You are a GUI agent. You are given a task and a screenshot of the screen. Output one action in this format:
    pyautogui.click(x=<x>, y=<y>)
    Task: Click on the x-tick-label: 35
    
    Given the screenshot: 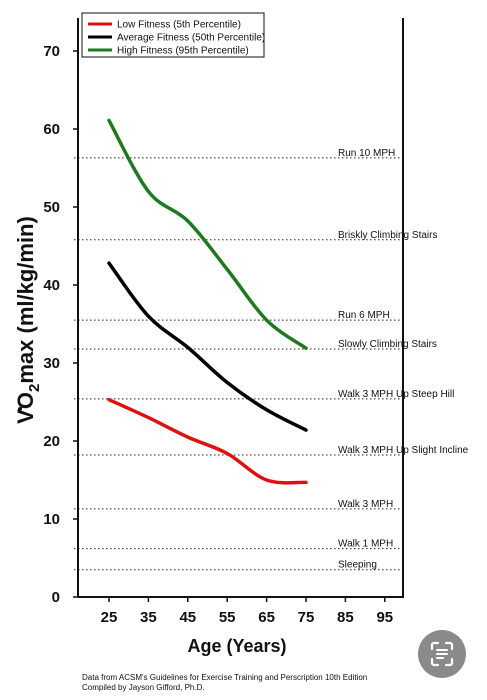 What is the action you would take?
    pyautogui.click(x=148, y=617)
    